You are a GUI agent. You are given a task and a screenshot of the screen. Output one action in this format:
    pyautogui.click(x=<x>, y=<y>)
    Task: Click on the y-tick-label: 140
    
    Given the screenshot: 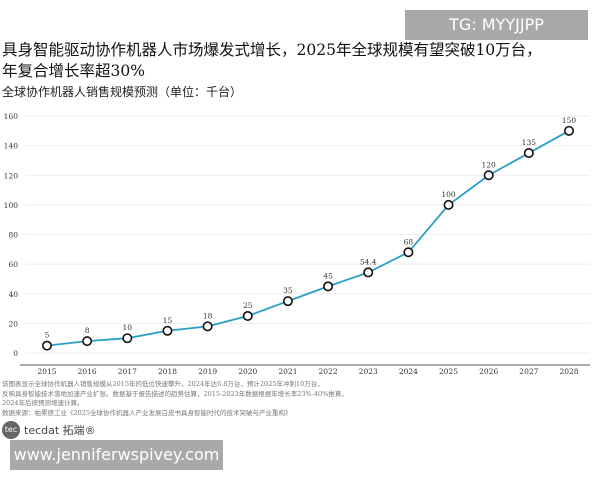 What is the action you would take?
    pyautogui.click(x=11, y=146)
    